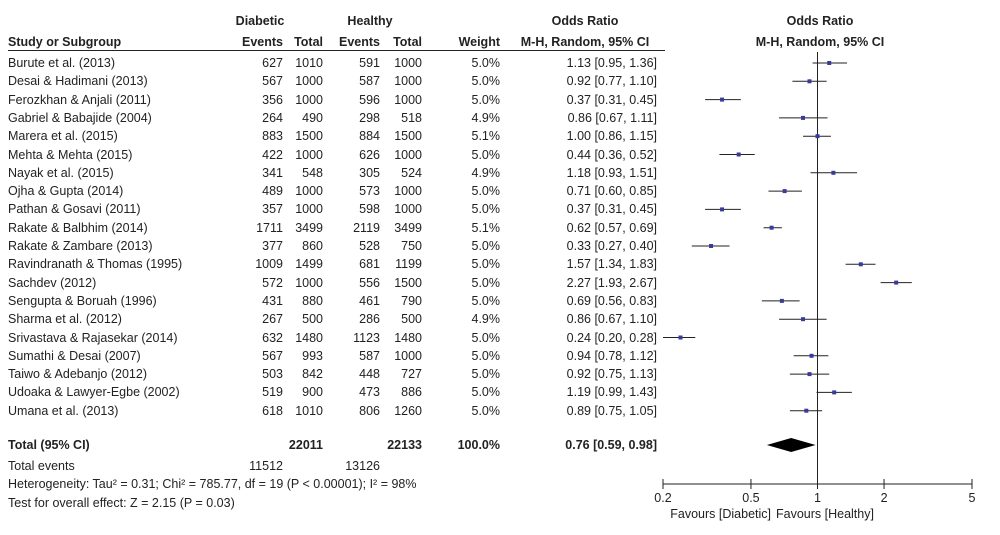 The width and height of the screenshot is (1000, 535). I want to click on pooled-diamond, so click(791, 445).